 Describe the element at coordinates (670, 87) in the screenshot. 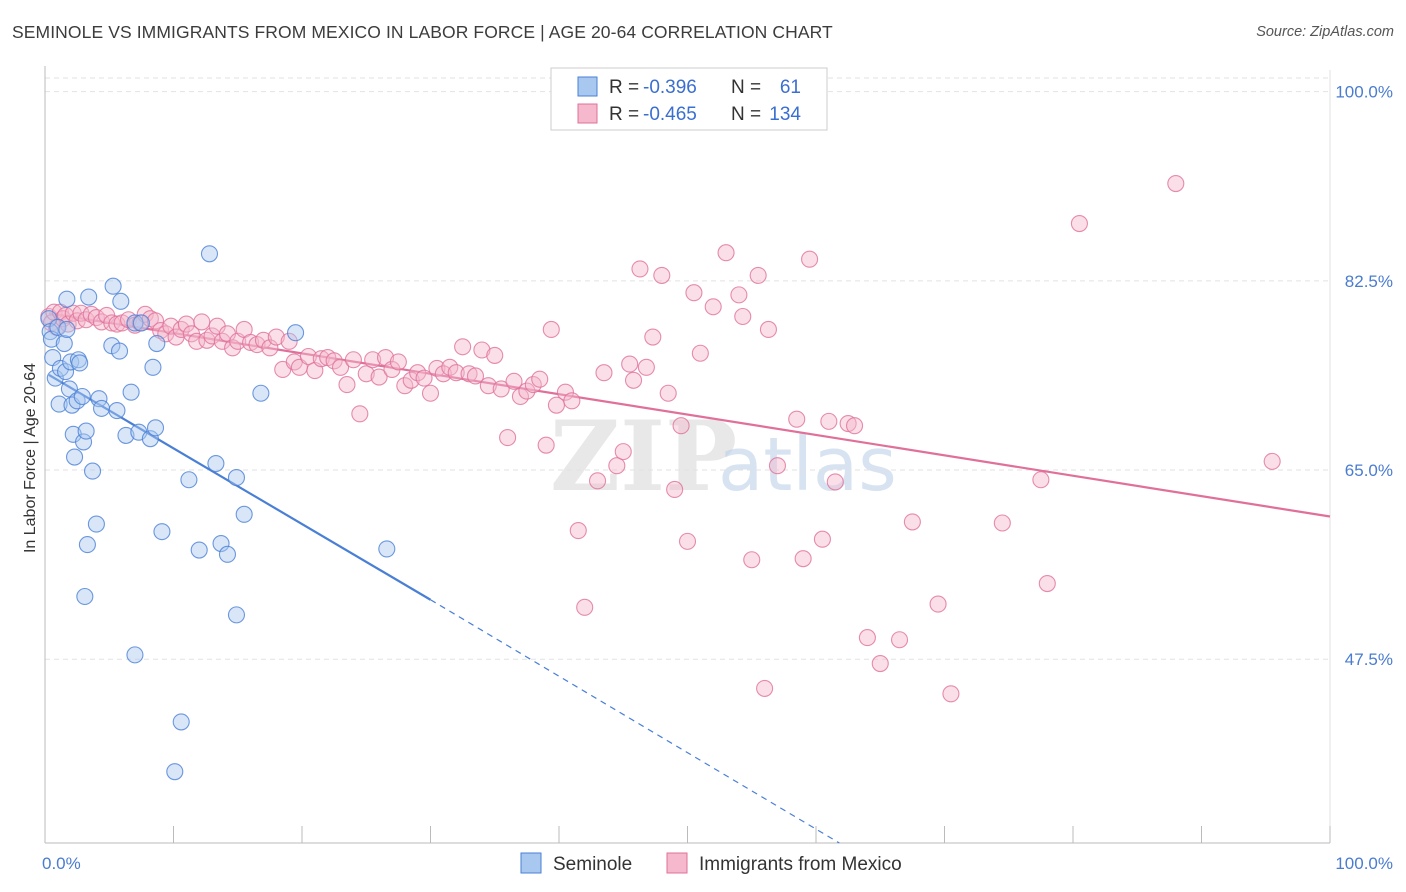

I see `legend-r-value-seminole: -0.396` at that location.